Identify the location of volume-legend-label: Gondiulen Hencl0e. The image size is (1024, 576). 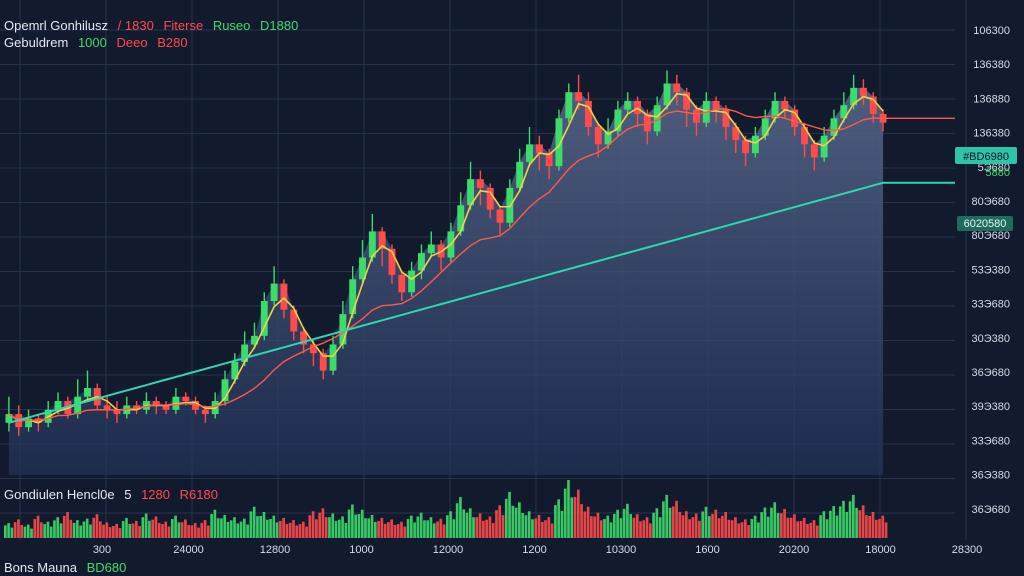
(59, 494).